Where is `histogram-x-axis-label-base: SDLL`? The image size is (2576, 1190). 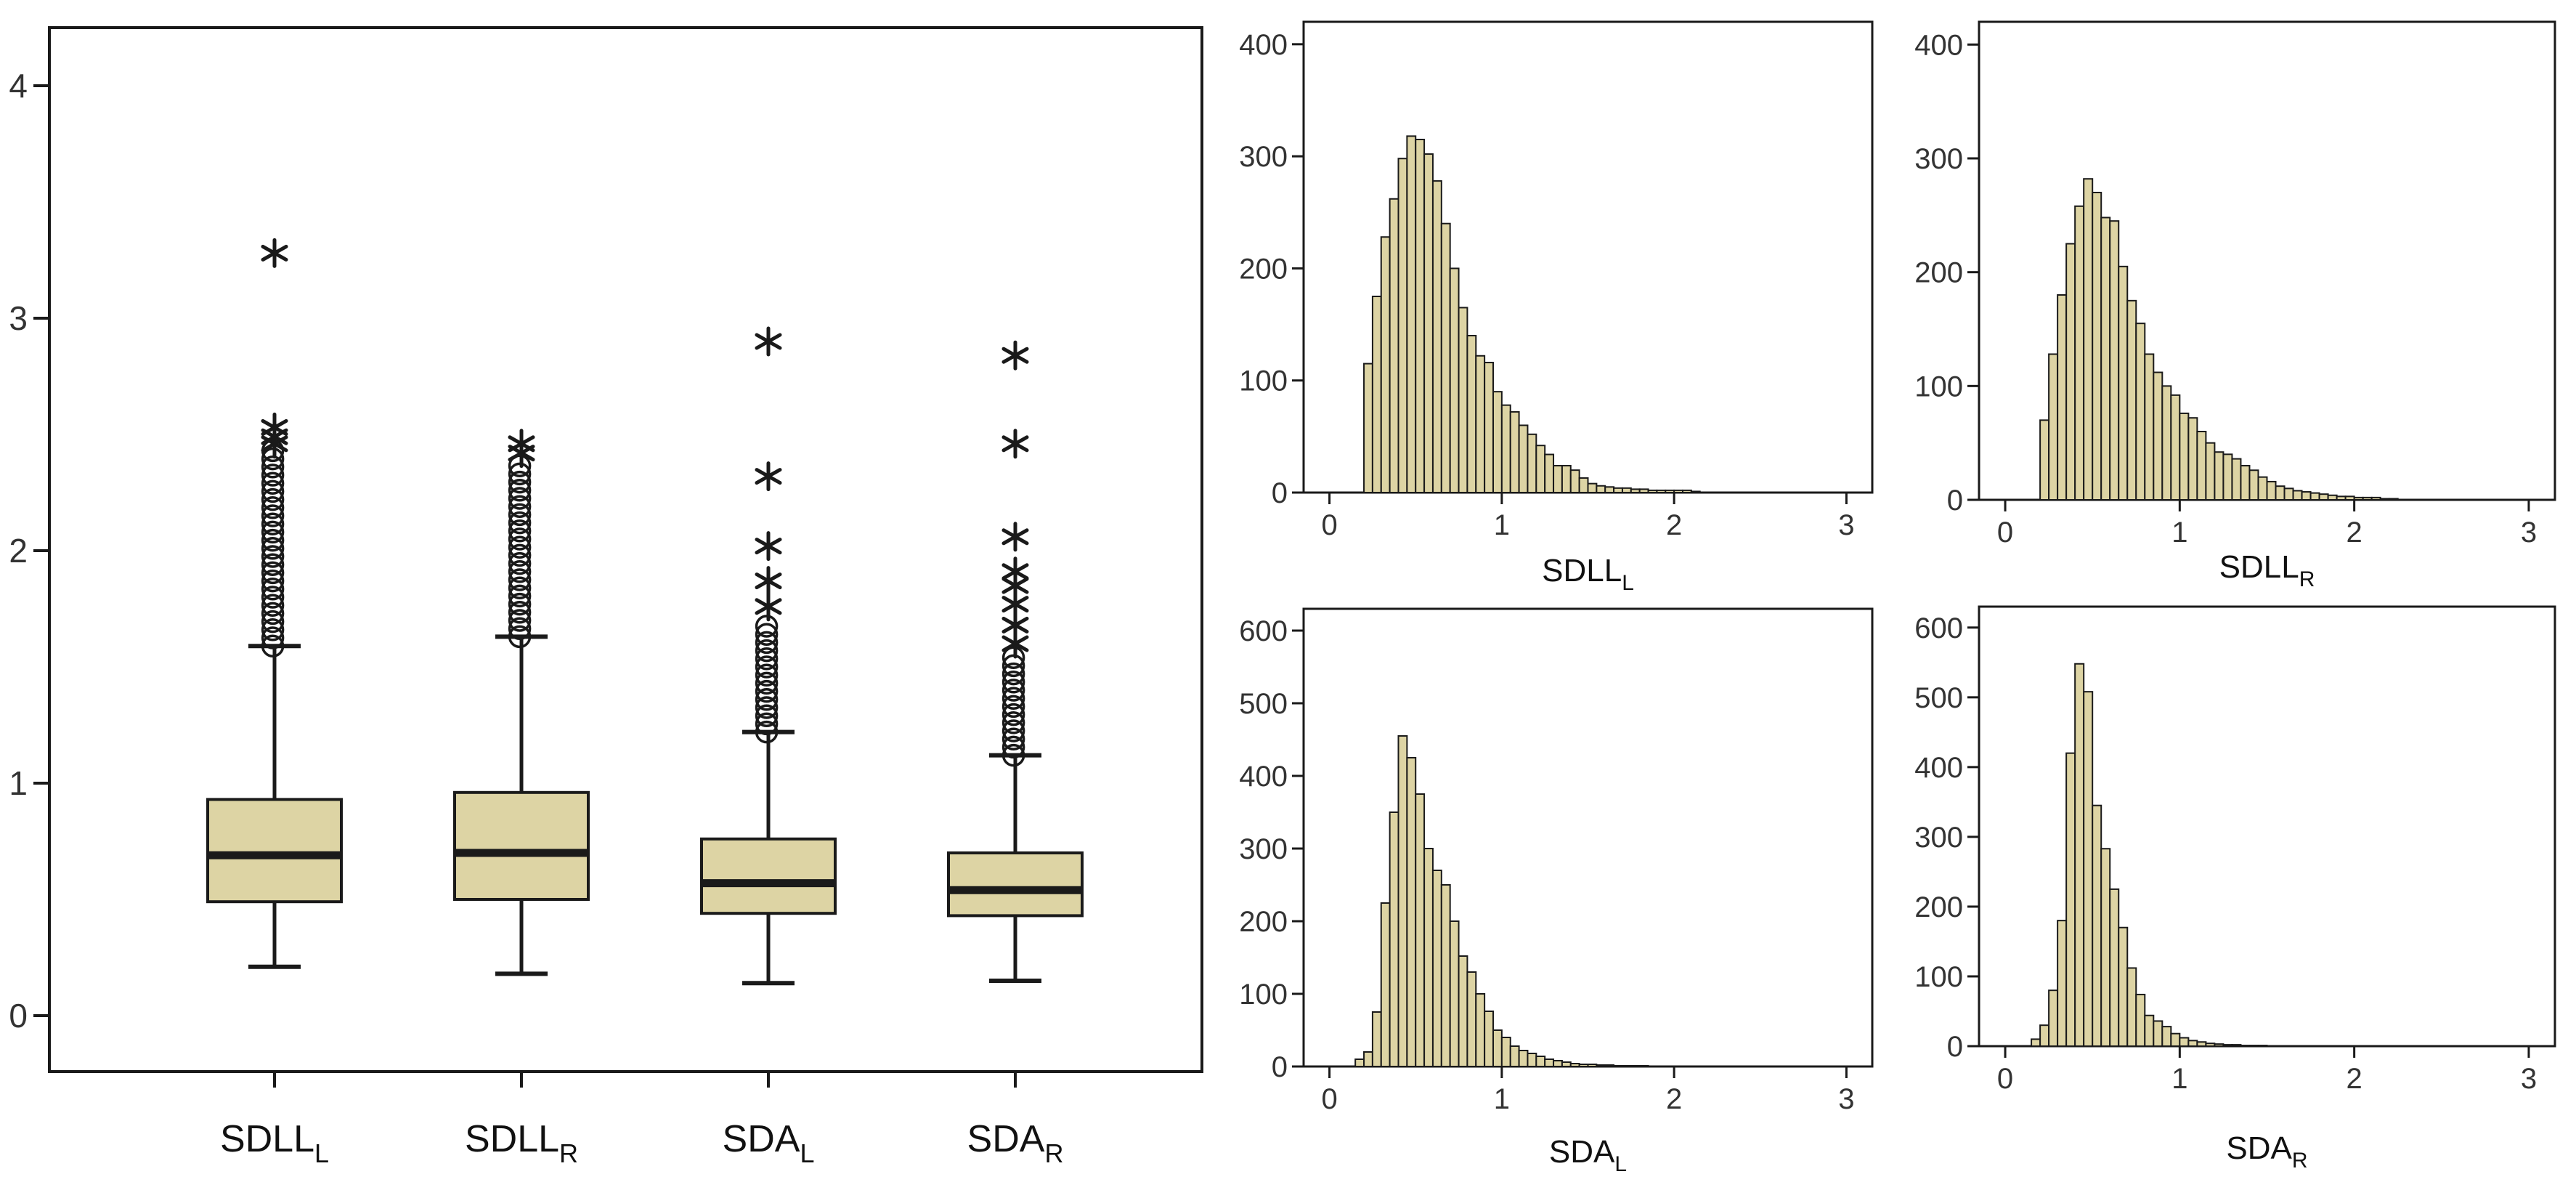
histogram-x-axis-label-base: SDLL is located at coordinates (1582, 570).